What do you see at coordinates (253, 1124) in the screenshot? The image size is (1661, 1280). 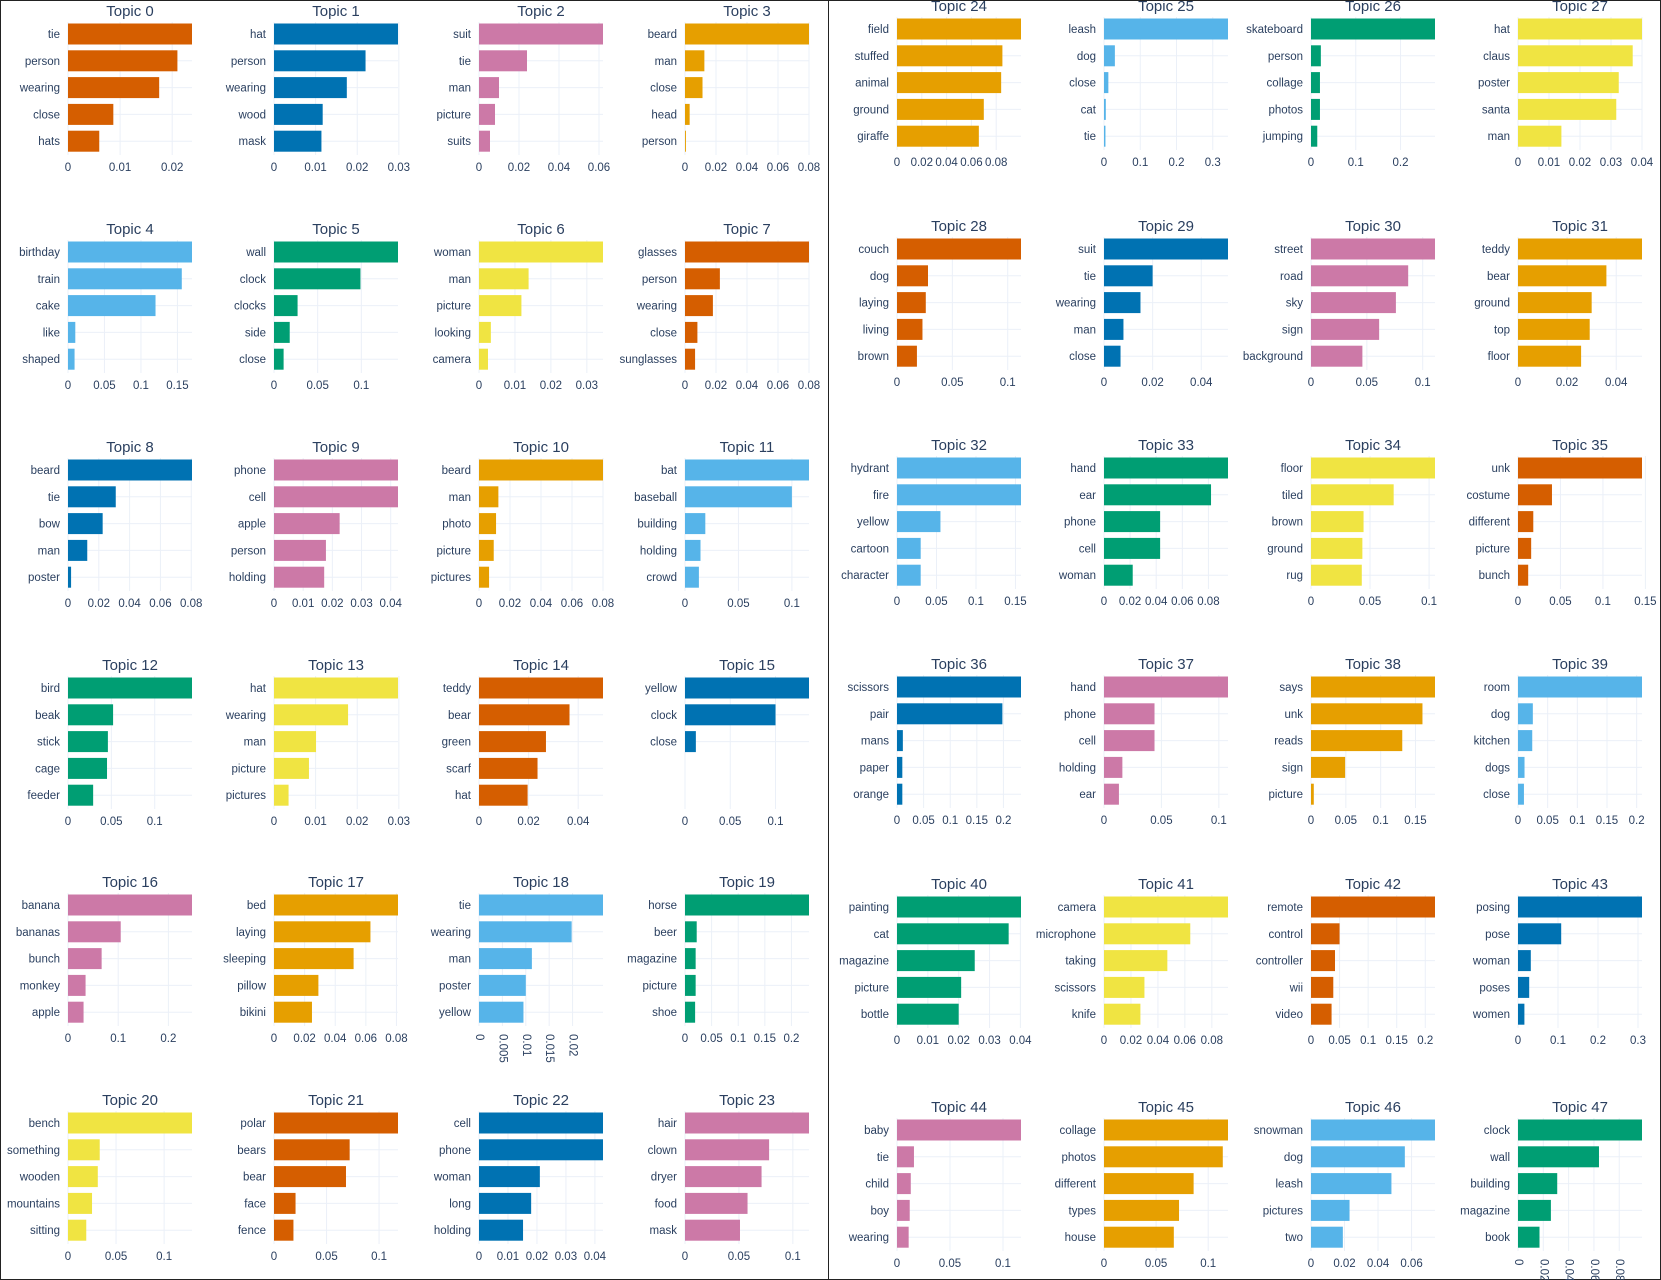 I see `topic-21-label-polar: polar` at bounding box center [253, 1124].